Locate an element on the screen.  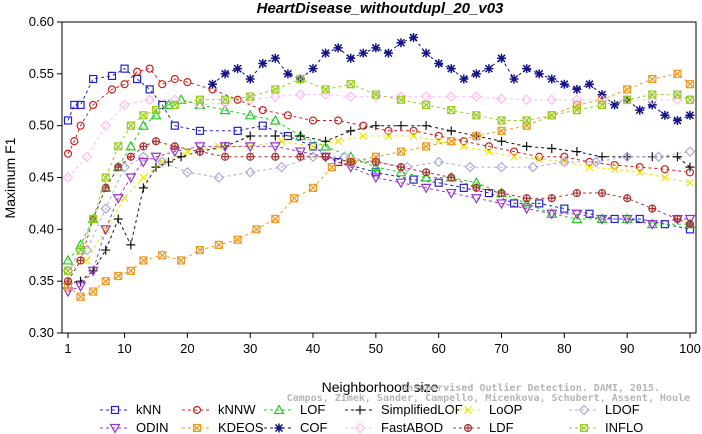
legend-item-simplifiedlof: SimplifiedLOF is located at coordinates (404, 409).